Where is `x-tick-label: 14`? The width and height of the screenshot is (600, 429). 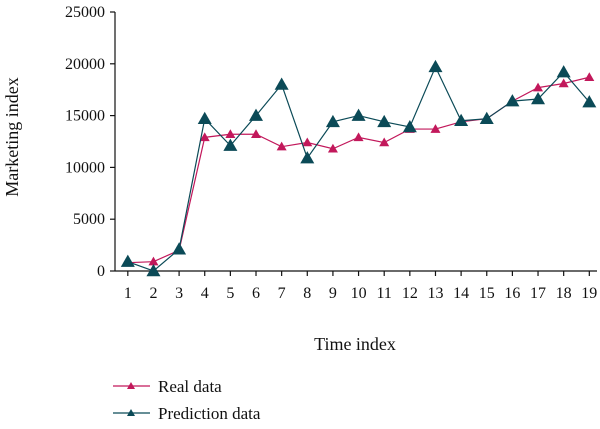
x-tick-label: 14 is located at coordinates (461, 293).